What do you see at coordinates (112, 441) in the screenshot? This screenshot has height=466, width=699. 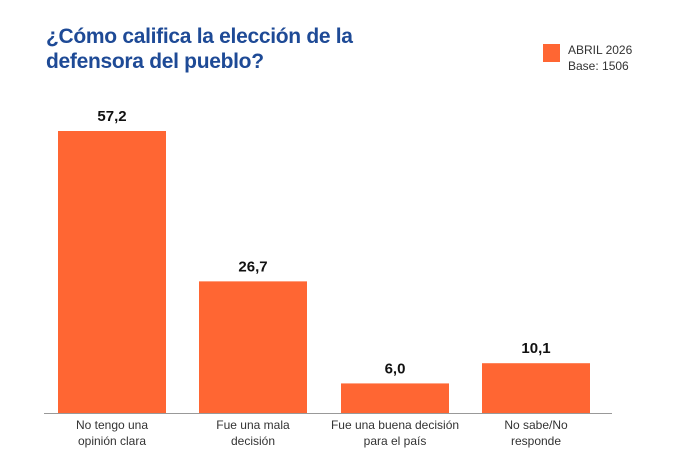 I see `category-label: opinión clara` at bounding box center [112, 441].